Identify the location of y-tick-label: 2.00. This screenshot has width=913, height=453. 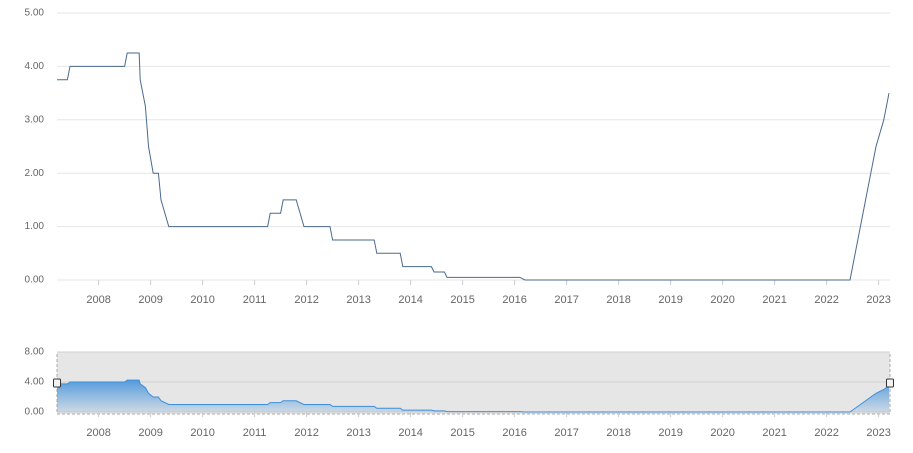
(35, 173).